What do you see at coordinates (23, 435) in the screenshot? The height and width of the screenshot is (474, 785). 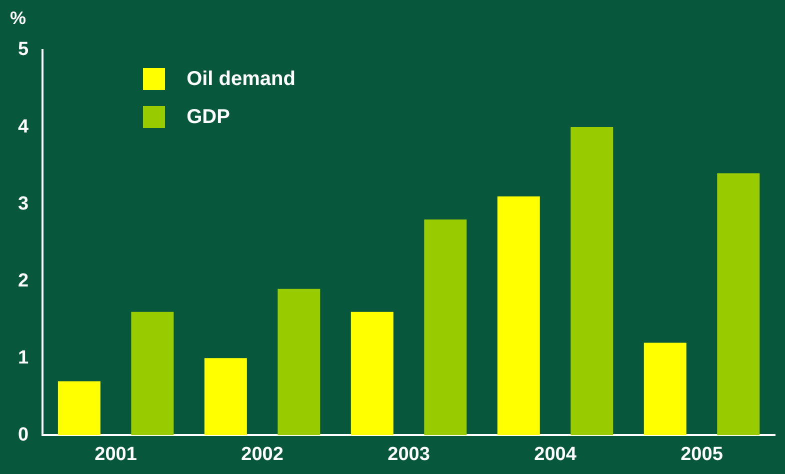 I see `y-tick-label: 0` at bounding box center [23, 435].